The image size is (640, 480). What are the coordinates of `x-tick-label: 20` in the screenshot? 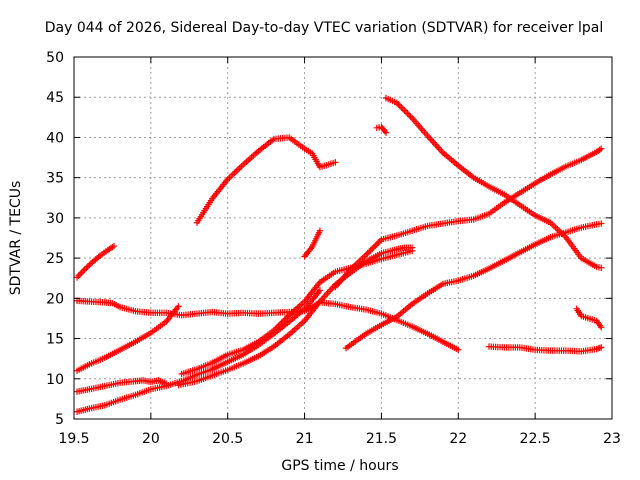 It's located at (151, 439).